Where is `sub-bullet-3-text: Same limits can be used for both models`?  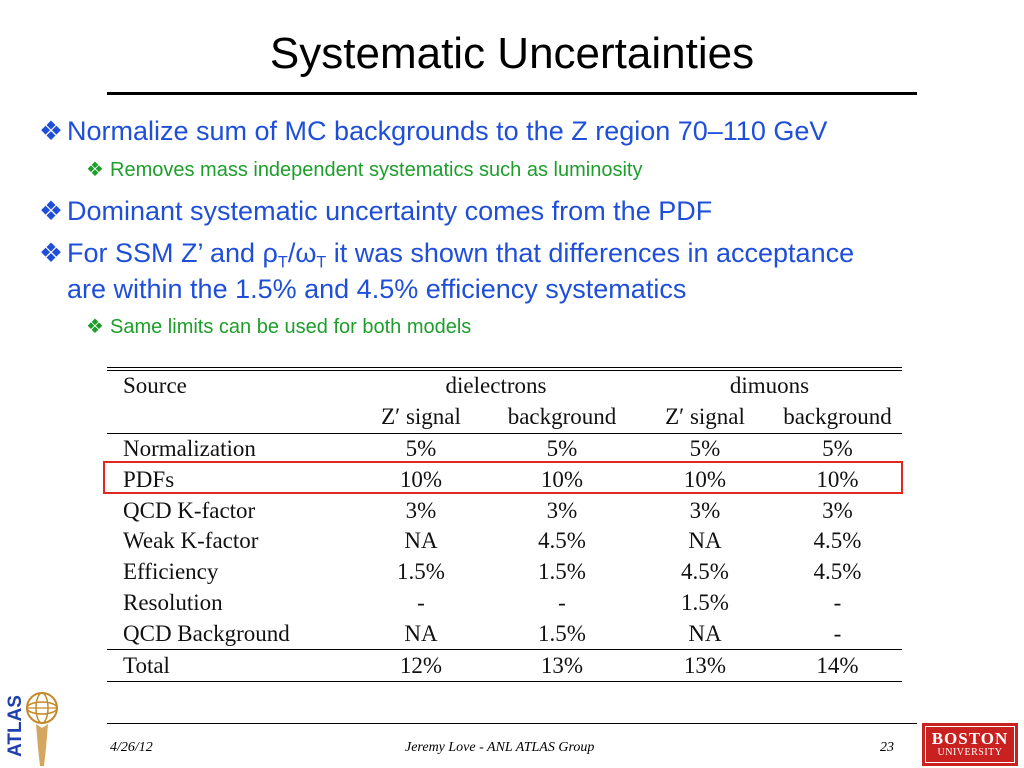
sub-bullet-3-text: Same limits can be used for both models is located at coordinates (291, 327).